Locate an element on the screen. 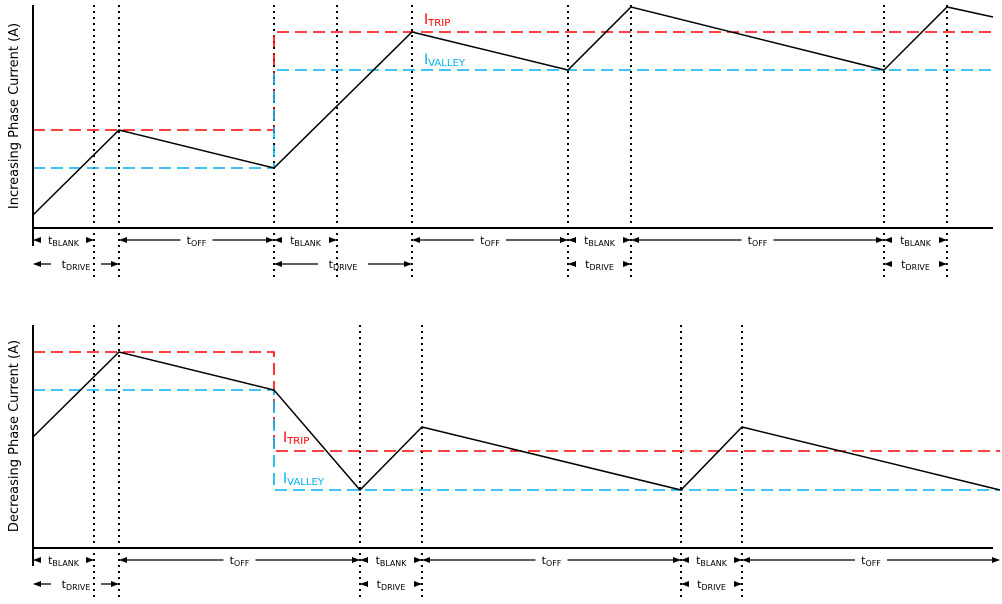  y-axis-label-decreasing: Decreasing Phase Current (A) is located at coordinates (14, 436).